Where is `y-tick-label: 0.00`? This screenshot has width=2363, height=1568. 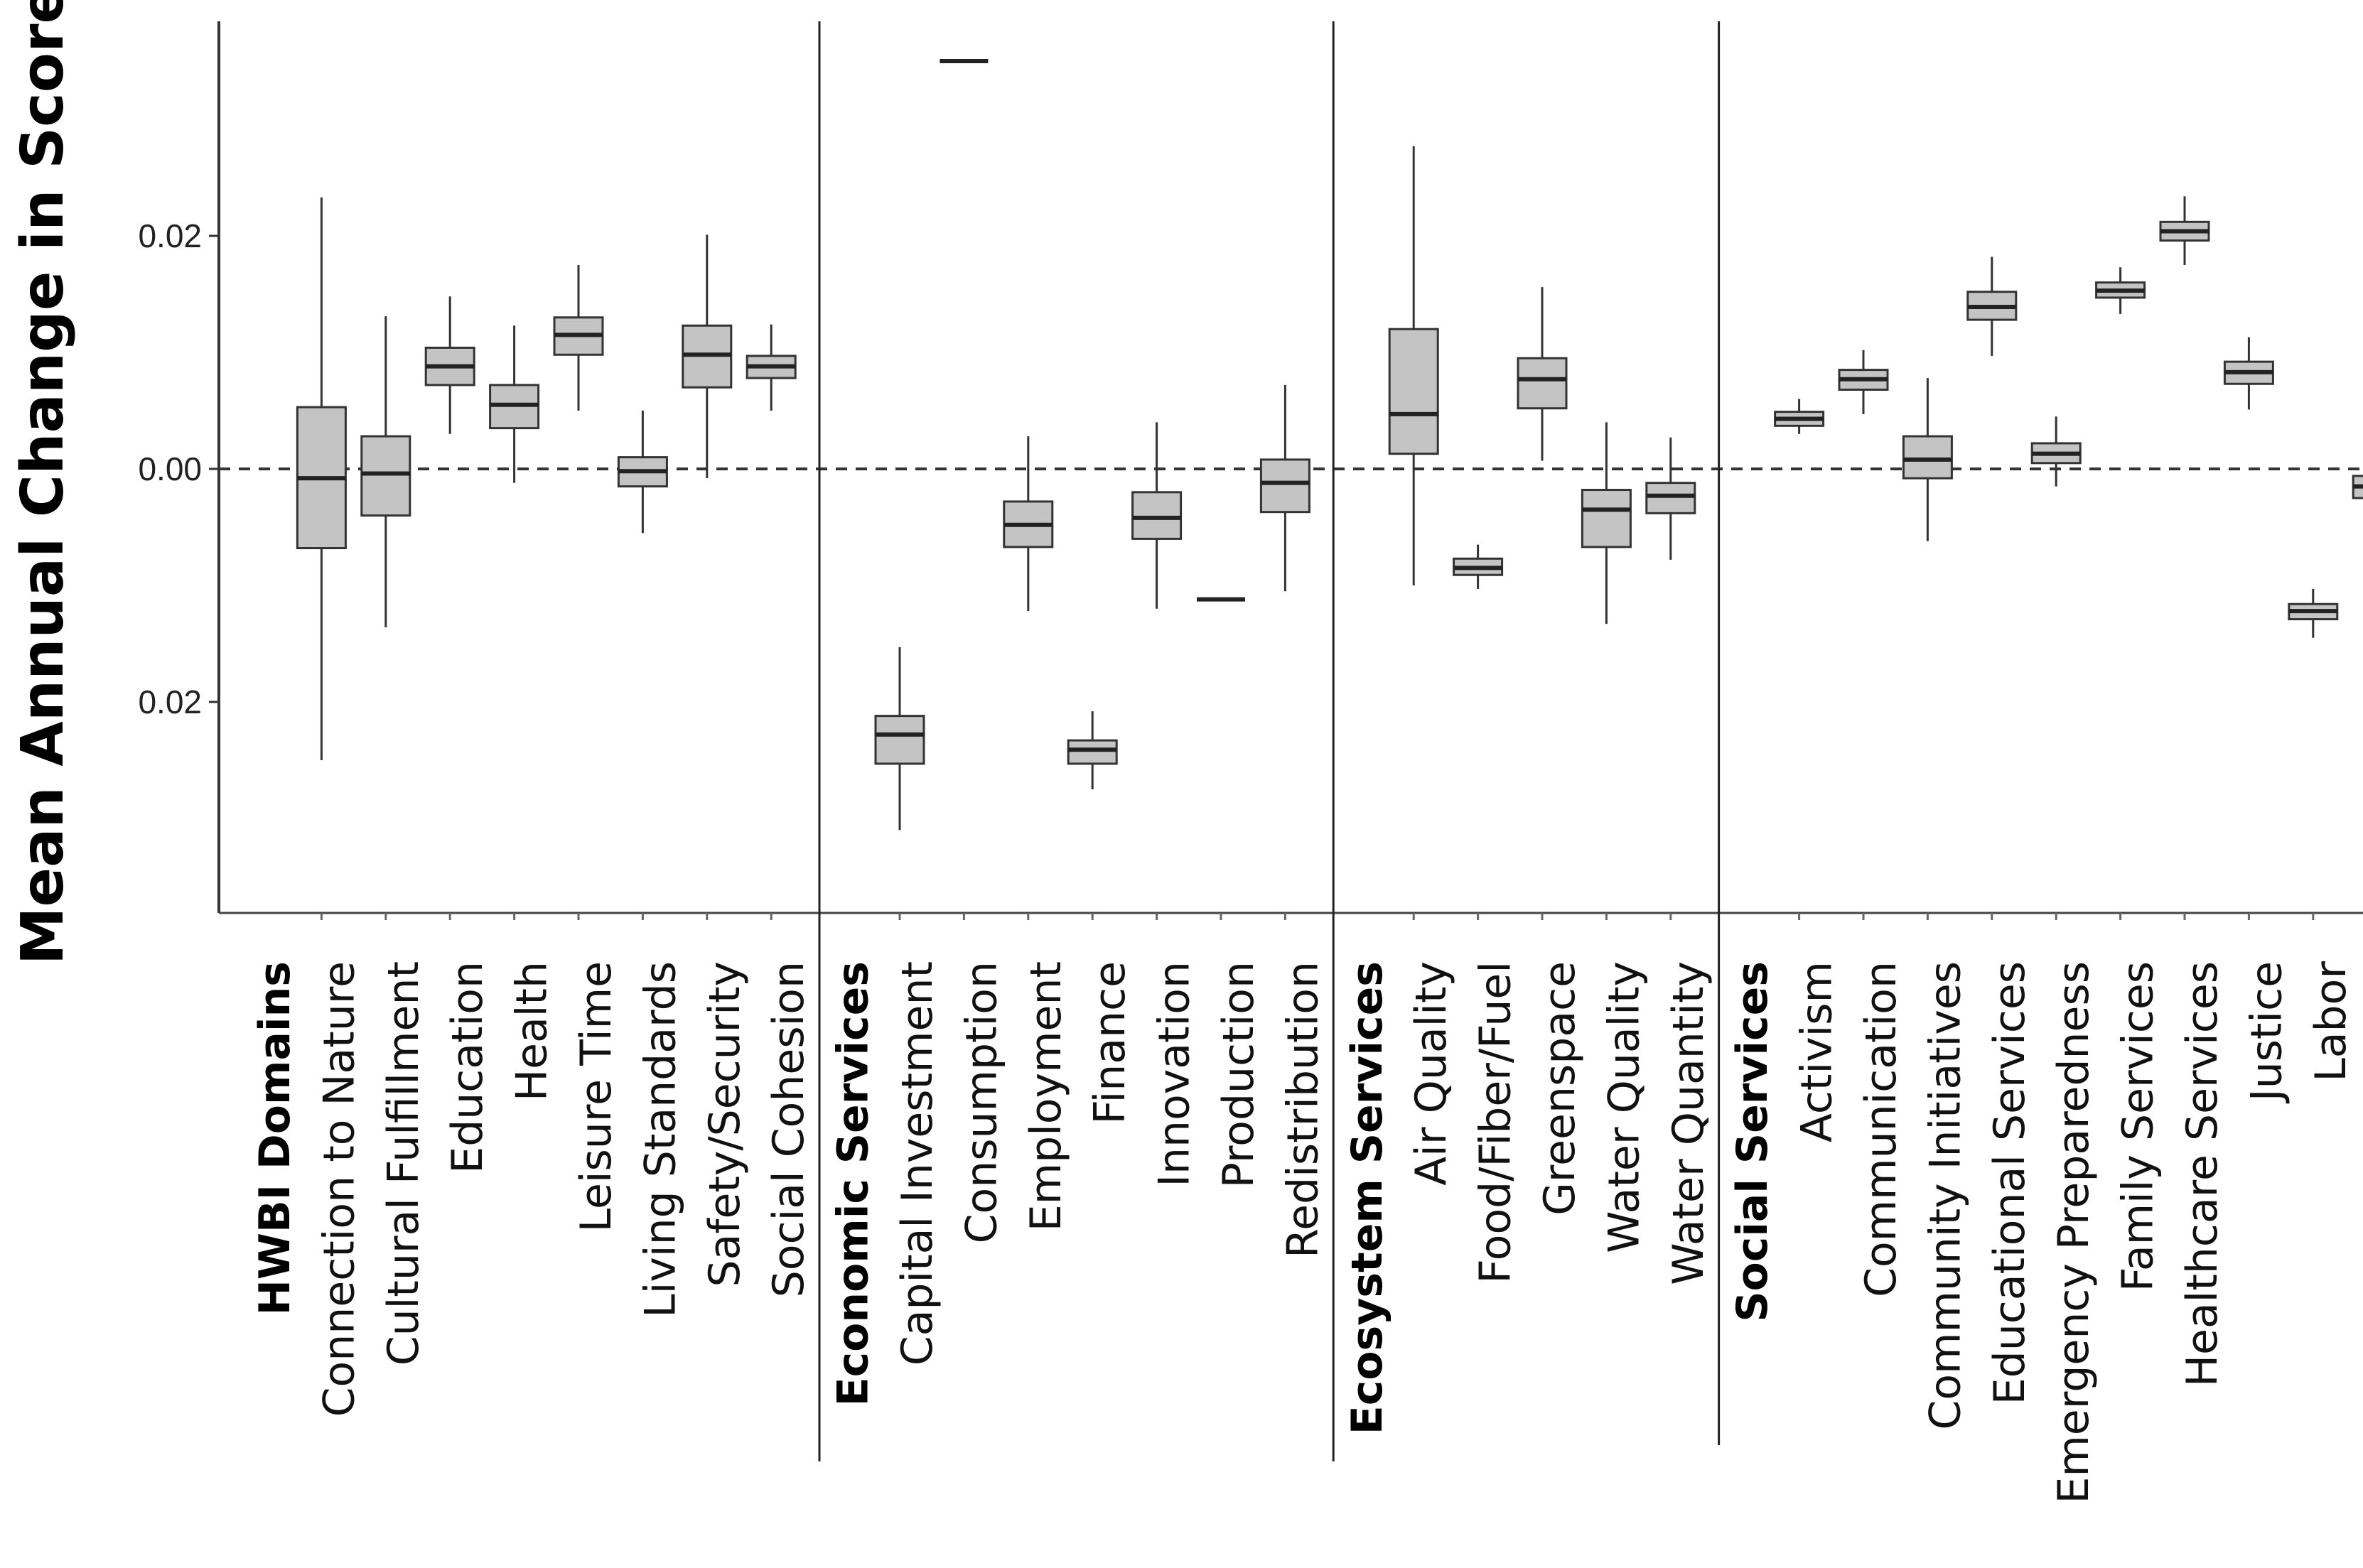
y-tick-label: 0.00 is located at coordinates (170, 468).